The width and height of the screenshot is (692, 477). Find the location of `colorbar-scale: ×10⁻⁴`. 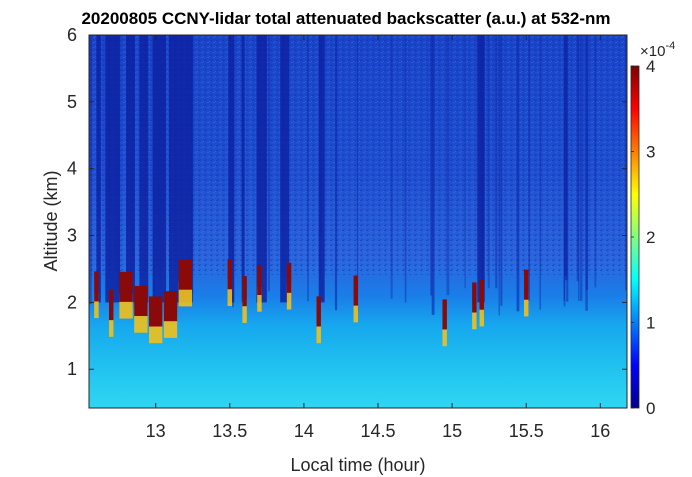

colorbar-scale: ×10⁻⁴ is located at coordinates (657, 50).